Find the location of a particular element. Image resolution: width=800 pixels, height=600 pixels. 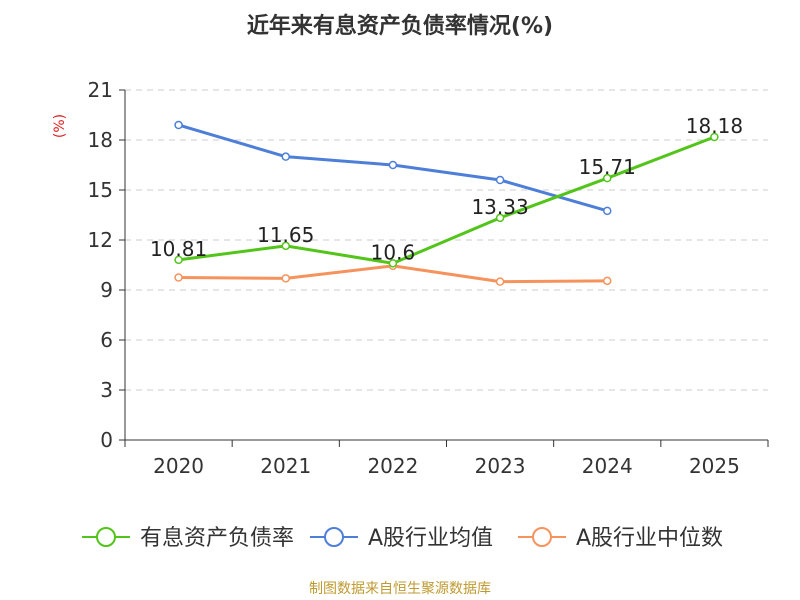

y-axis-label: (%) is located at coordinates (60, 126).